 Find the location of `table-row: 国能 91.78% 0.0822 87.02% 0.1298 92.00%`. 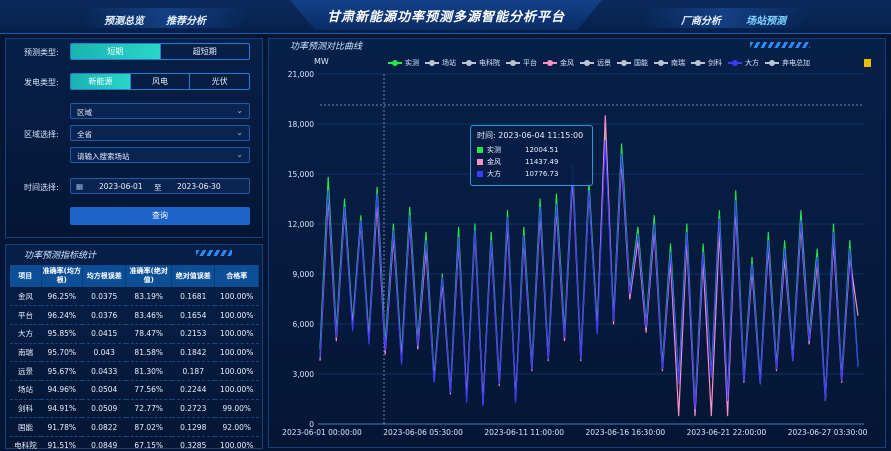

table-row: 国能 91.78% 0.0822 87.02% 0.1298 92.00% is located at coordinates (134, 427).